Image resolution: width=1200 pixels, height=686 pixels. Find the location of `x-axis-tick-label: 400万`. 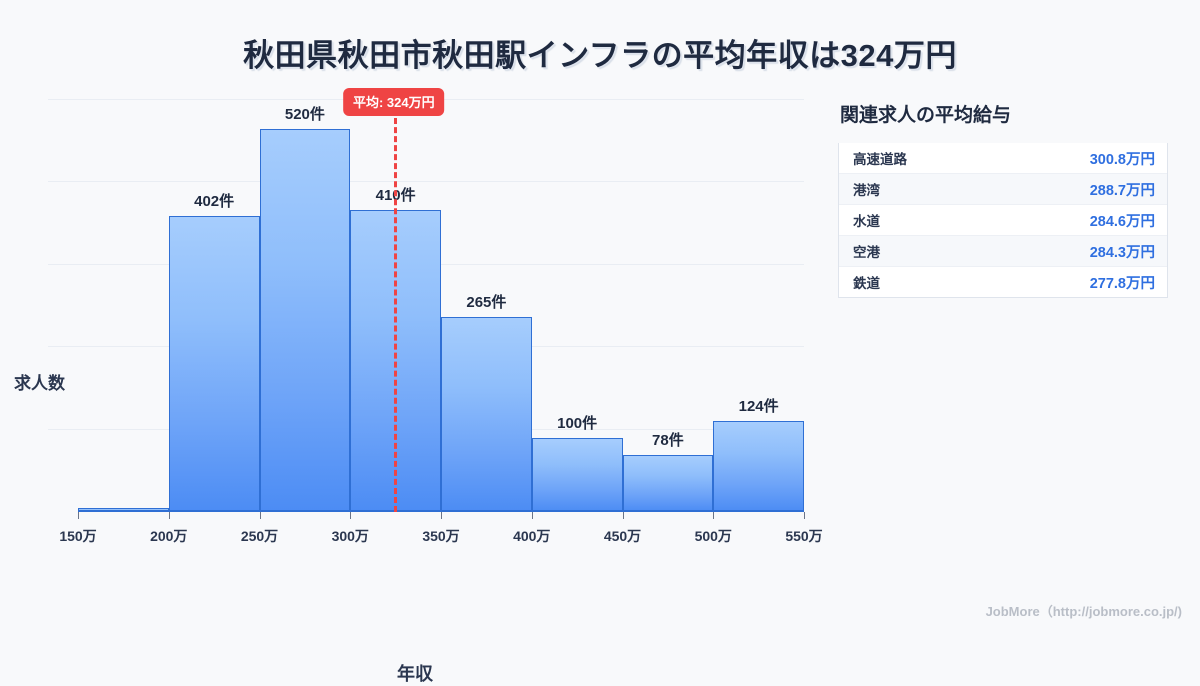

x-axis-tick-label: 400万 is located at coordinates (532, 536).